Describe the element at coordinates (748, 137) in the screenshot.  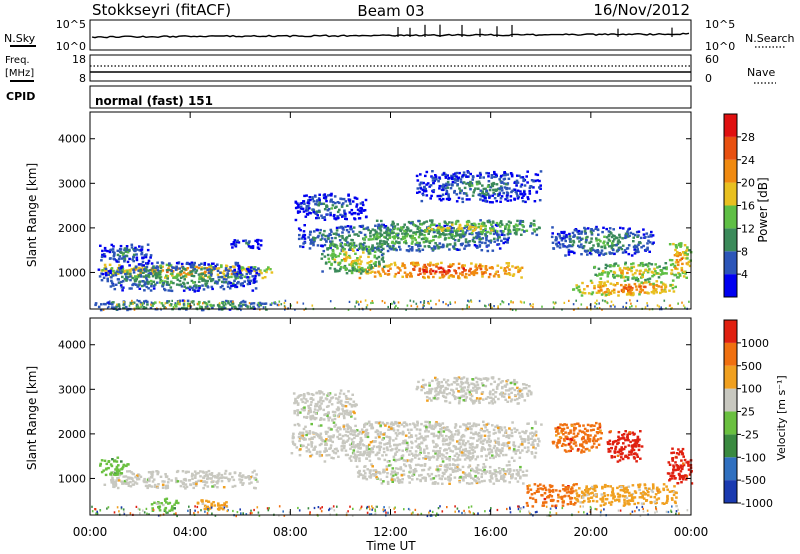
I see `colorbar-tick-label: 28` at that location.